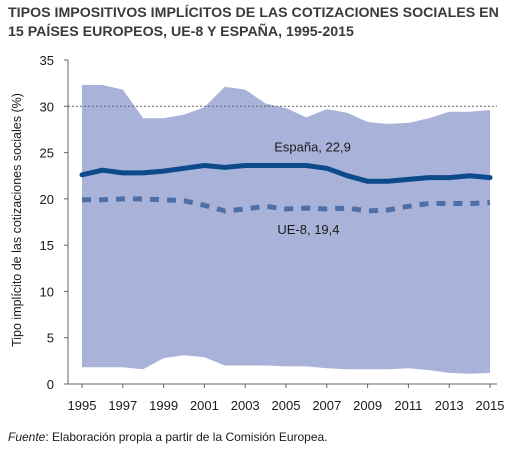 This screenshot has width=518, height=453. Describe the element at coordinates (245, 405) in the screenshot. I see `x-tick-label: 2003` at that location.